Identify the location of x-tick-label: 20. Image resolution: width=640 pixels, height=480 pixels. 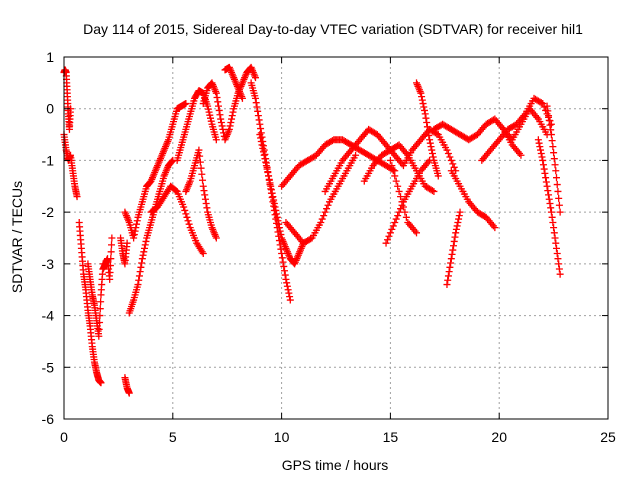
(499, 437).